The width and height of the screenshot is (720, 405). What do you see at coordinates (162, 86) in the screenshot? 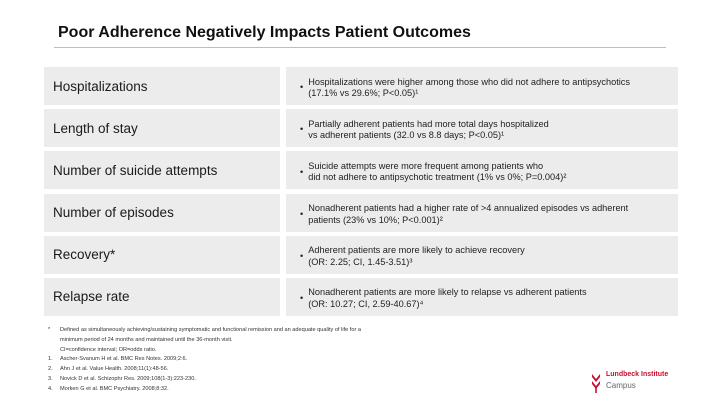
I see `row-label: Hospitalizations` at bounding box center [162, 86].